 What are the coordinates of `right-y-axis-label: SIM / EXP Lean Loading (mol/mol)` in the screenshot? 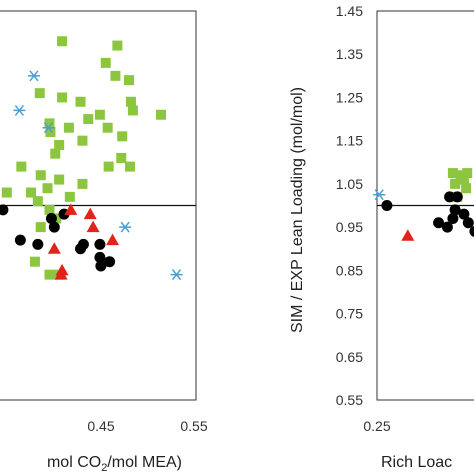 It's located at (297, 210).